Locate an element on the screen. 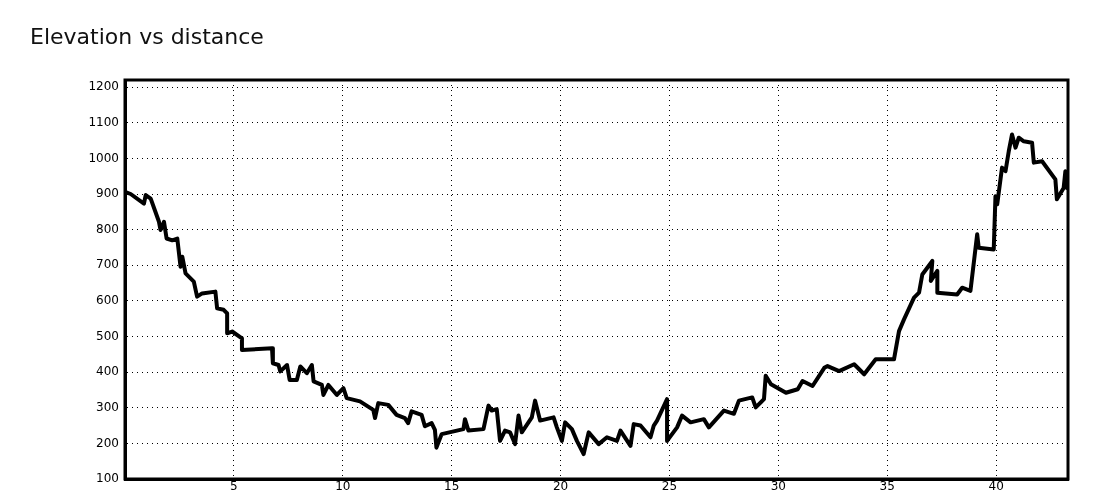 The width and height of the screenshot is (1100, 500). x-tick-label: 25 is located at coordinates (669, 486).